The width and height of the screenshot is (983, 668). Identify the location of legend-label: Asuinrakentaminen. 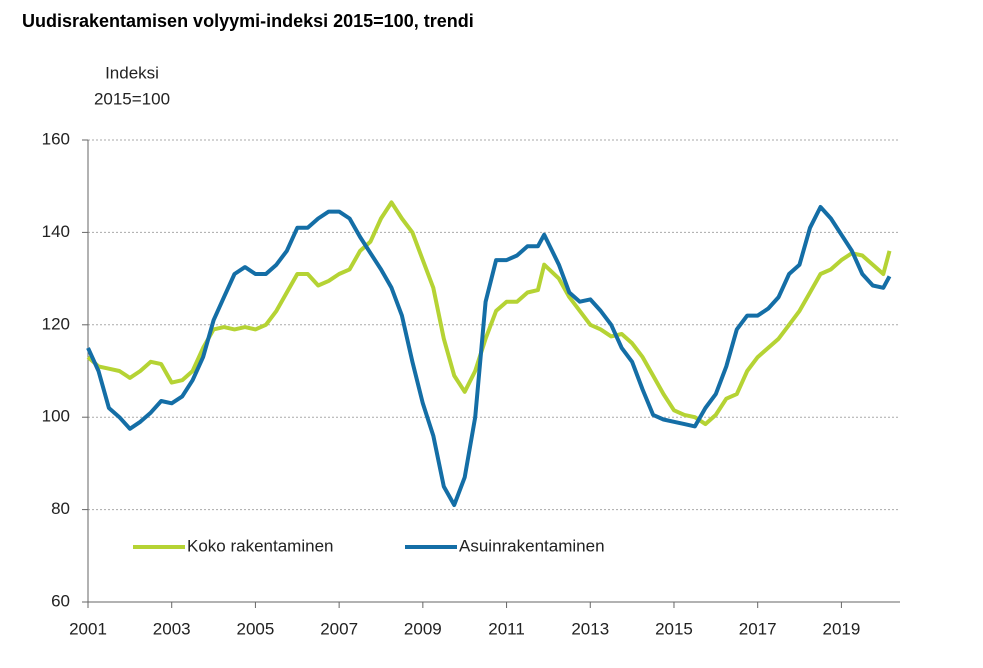
(532, 545).